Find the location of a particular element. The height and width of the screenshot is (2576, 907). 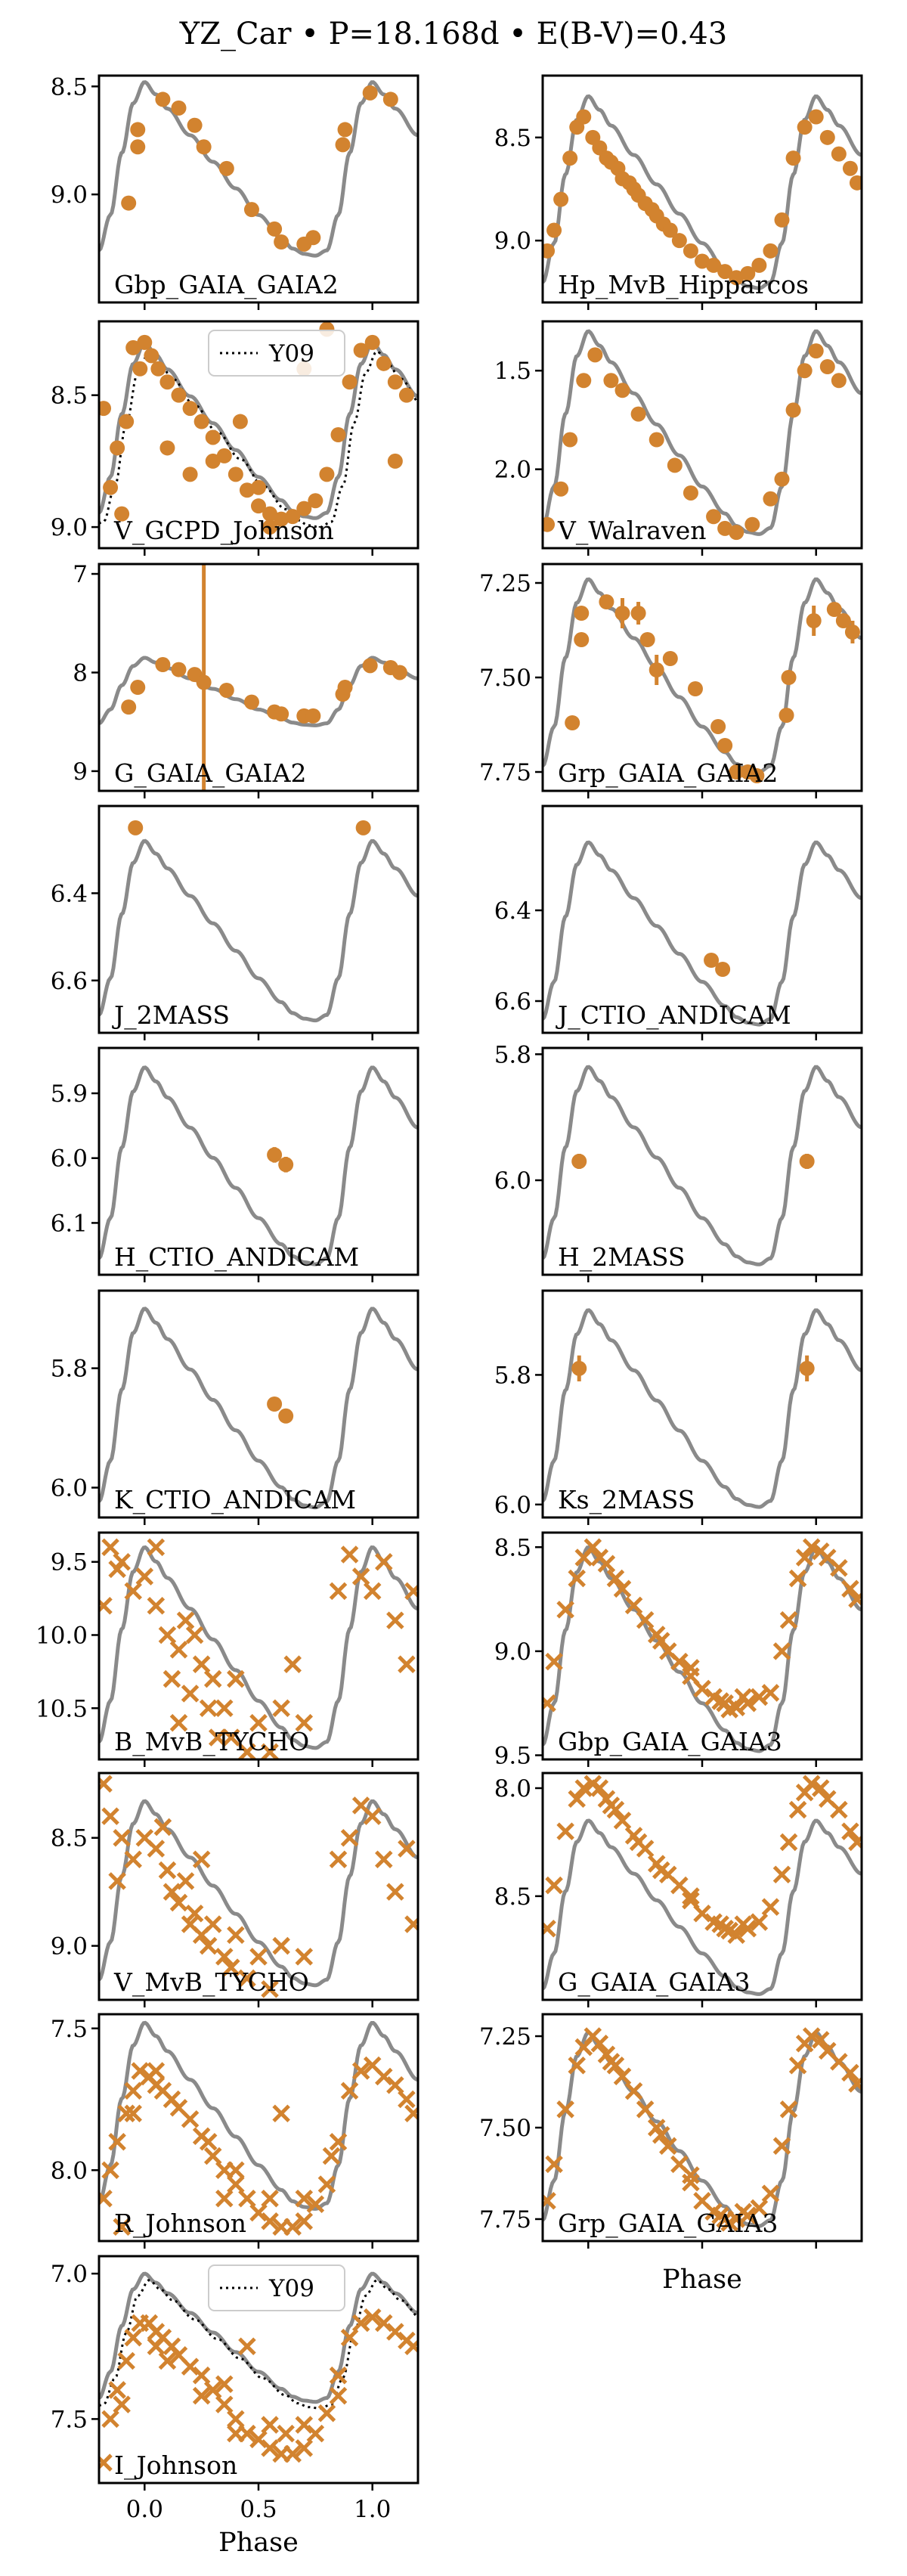

y-tick-label: 7 is located at coordinates (80, 574).